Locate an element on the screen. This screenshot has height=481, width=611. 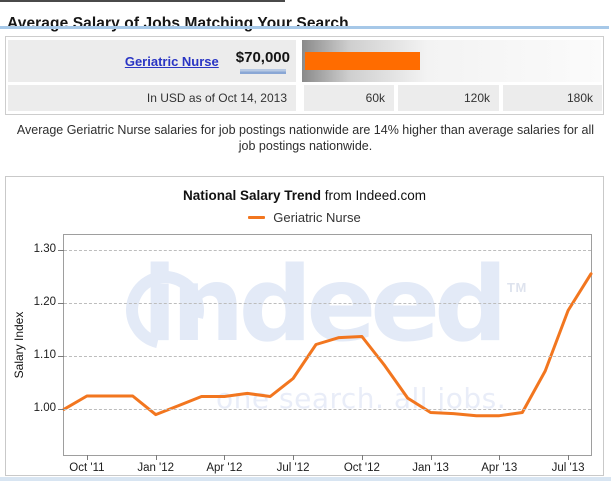
bottom-strip is located at coordinates (305, 479).